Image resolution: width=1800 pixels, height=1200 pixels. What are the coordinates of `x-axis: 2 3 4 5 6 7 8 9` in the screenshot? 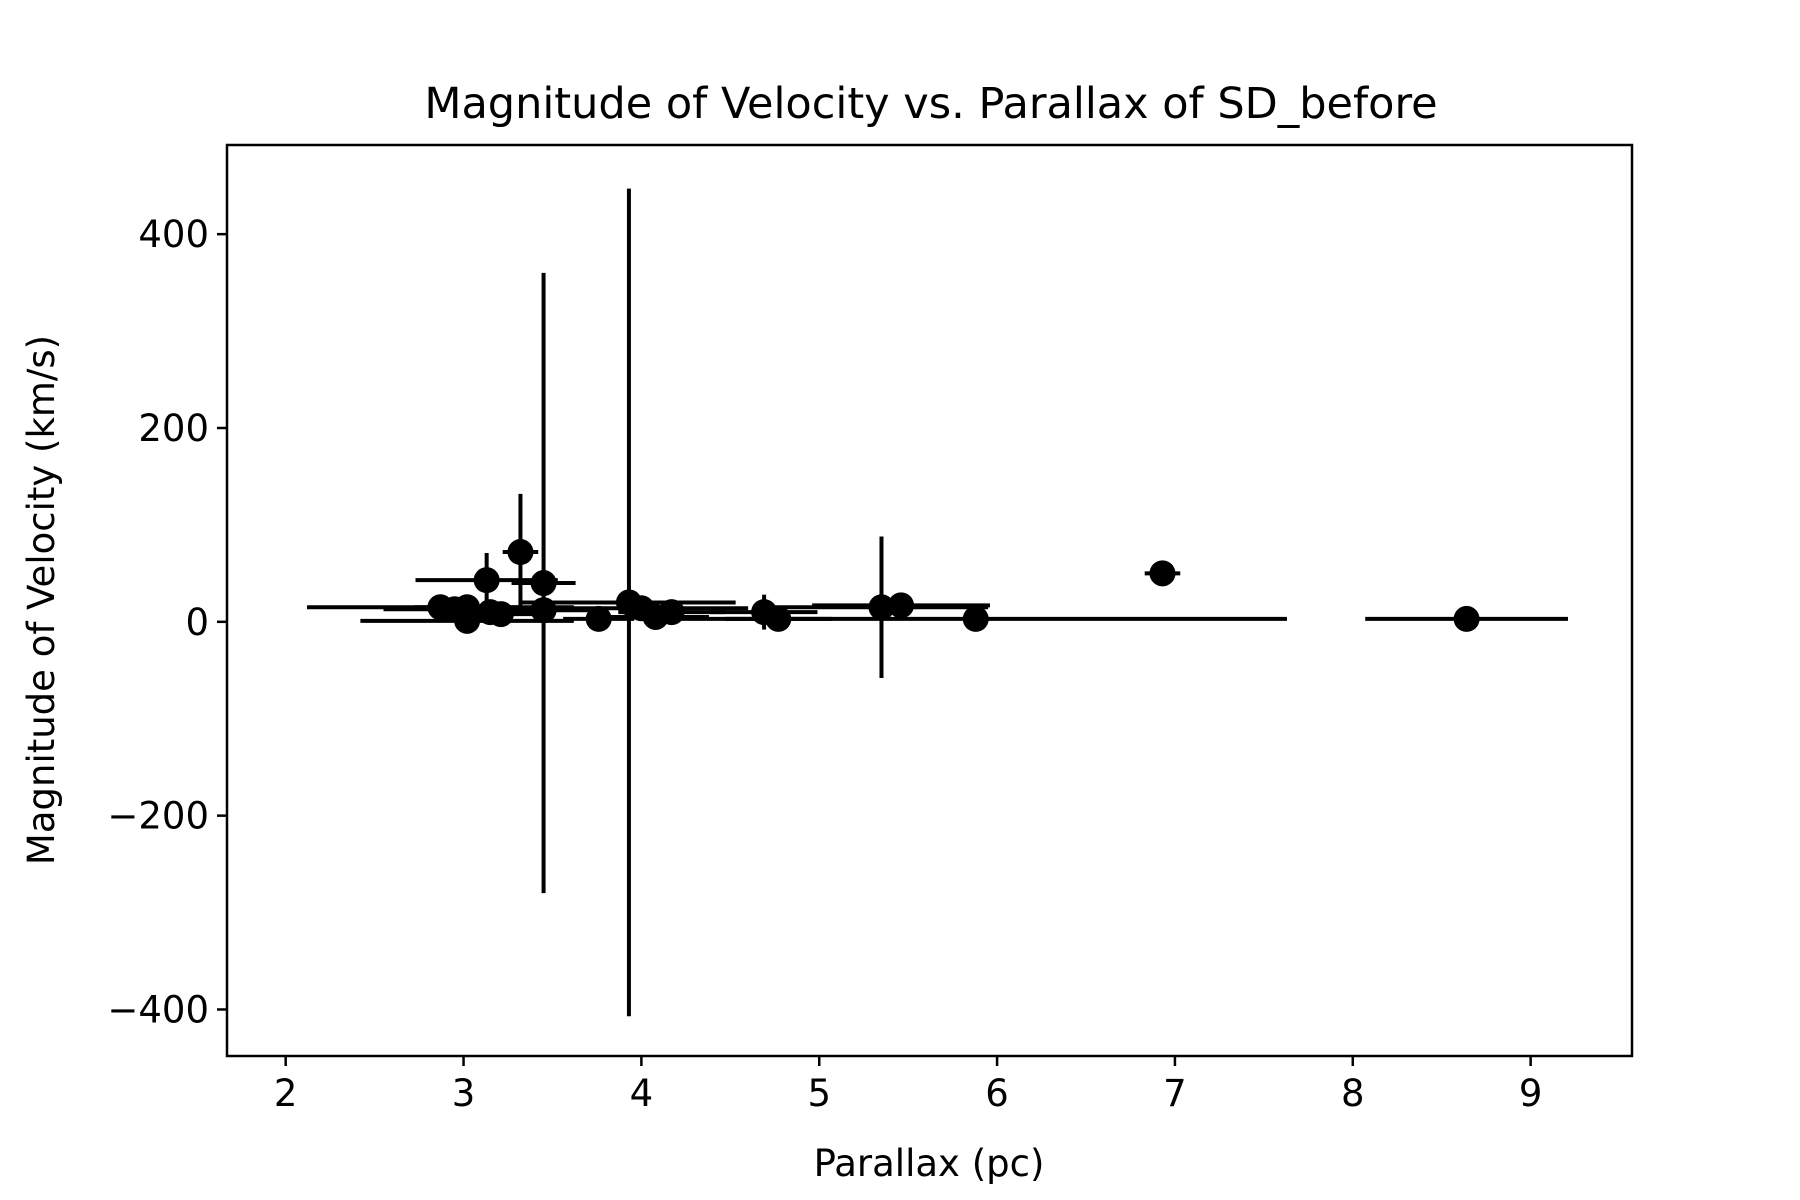 It's located at (908, 1085).